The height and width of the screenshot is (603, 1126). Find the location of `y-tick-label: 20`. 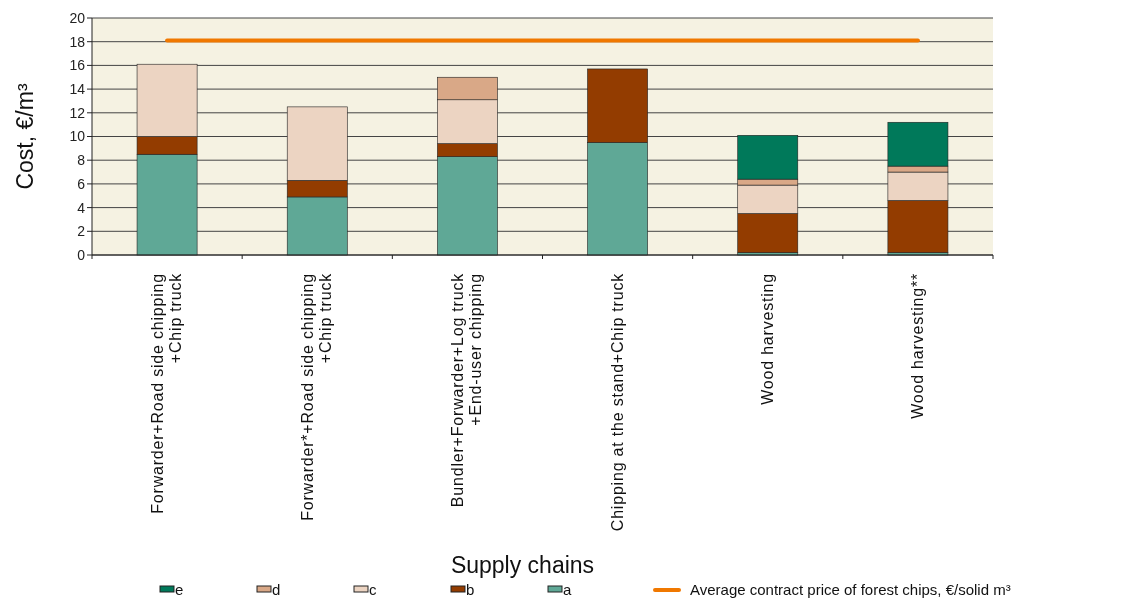

y-tick-label: 20 is located at coordinates (77, 17).